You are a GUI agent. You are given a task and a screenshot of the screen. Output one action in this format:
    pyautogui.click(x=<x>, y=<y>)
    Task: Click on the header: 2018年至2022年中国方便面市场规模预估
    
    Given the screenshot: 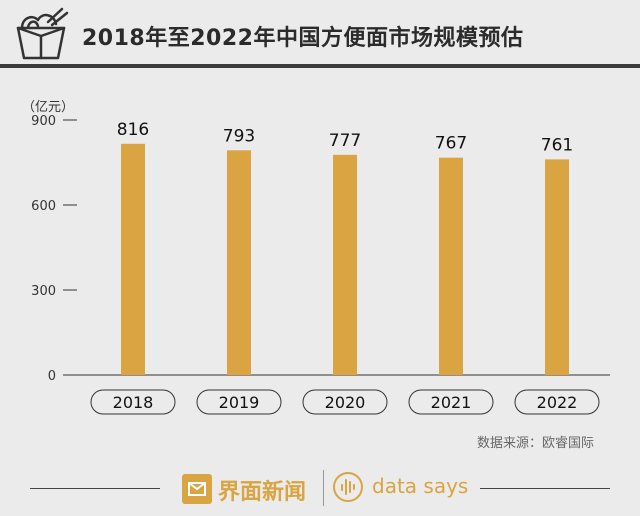 What is the action you would take?
    pyautogui.click(x=320, y=32)
    